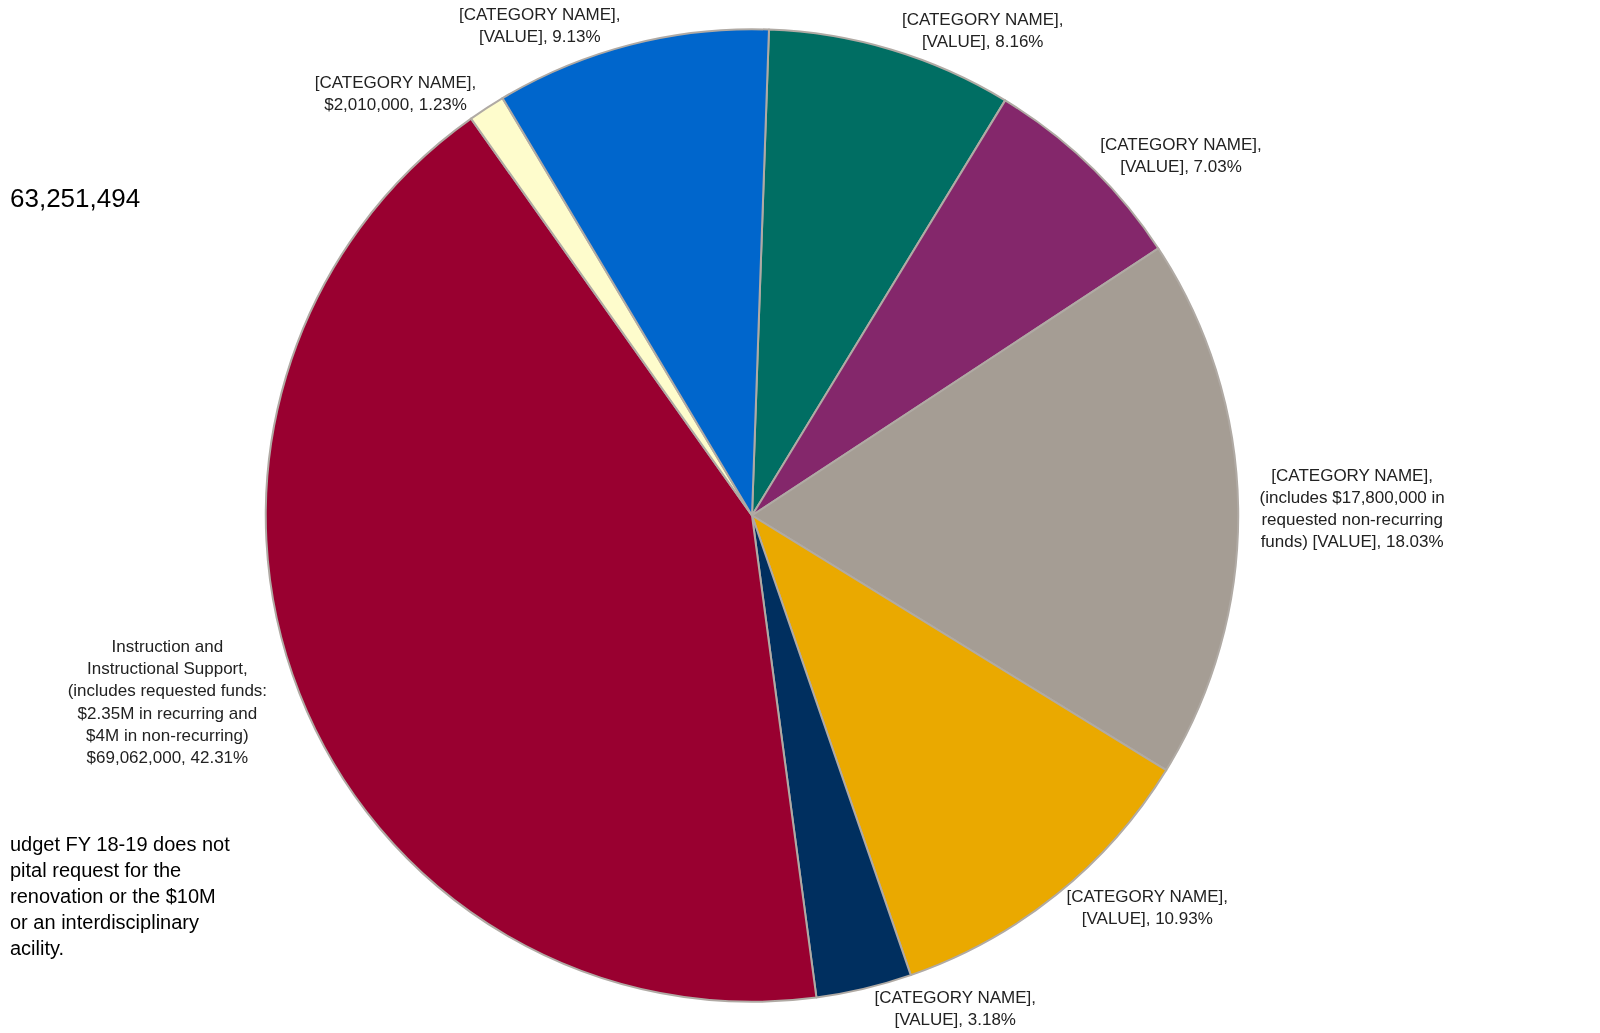 The height and width of the screenshot is (1033, 1600). What do you see at coordinates (75, 198) in the screenshot?
I see `text: 63,251,494` at bounding box center [75, 198].